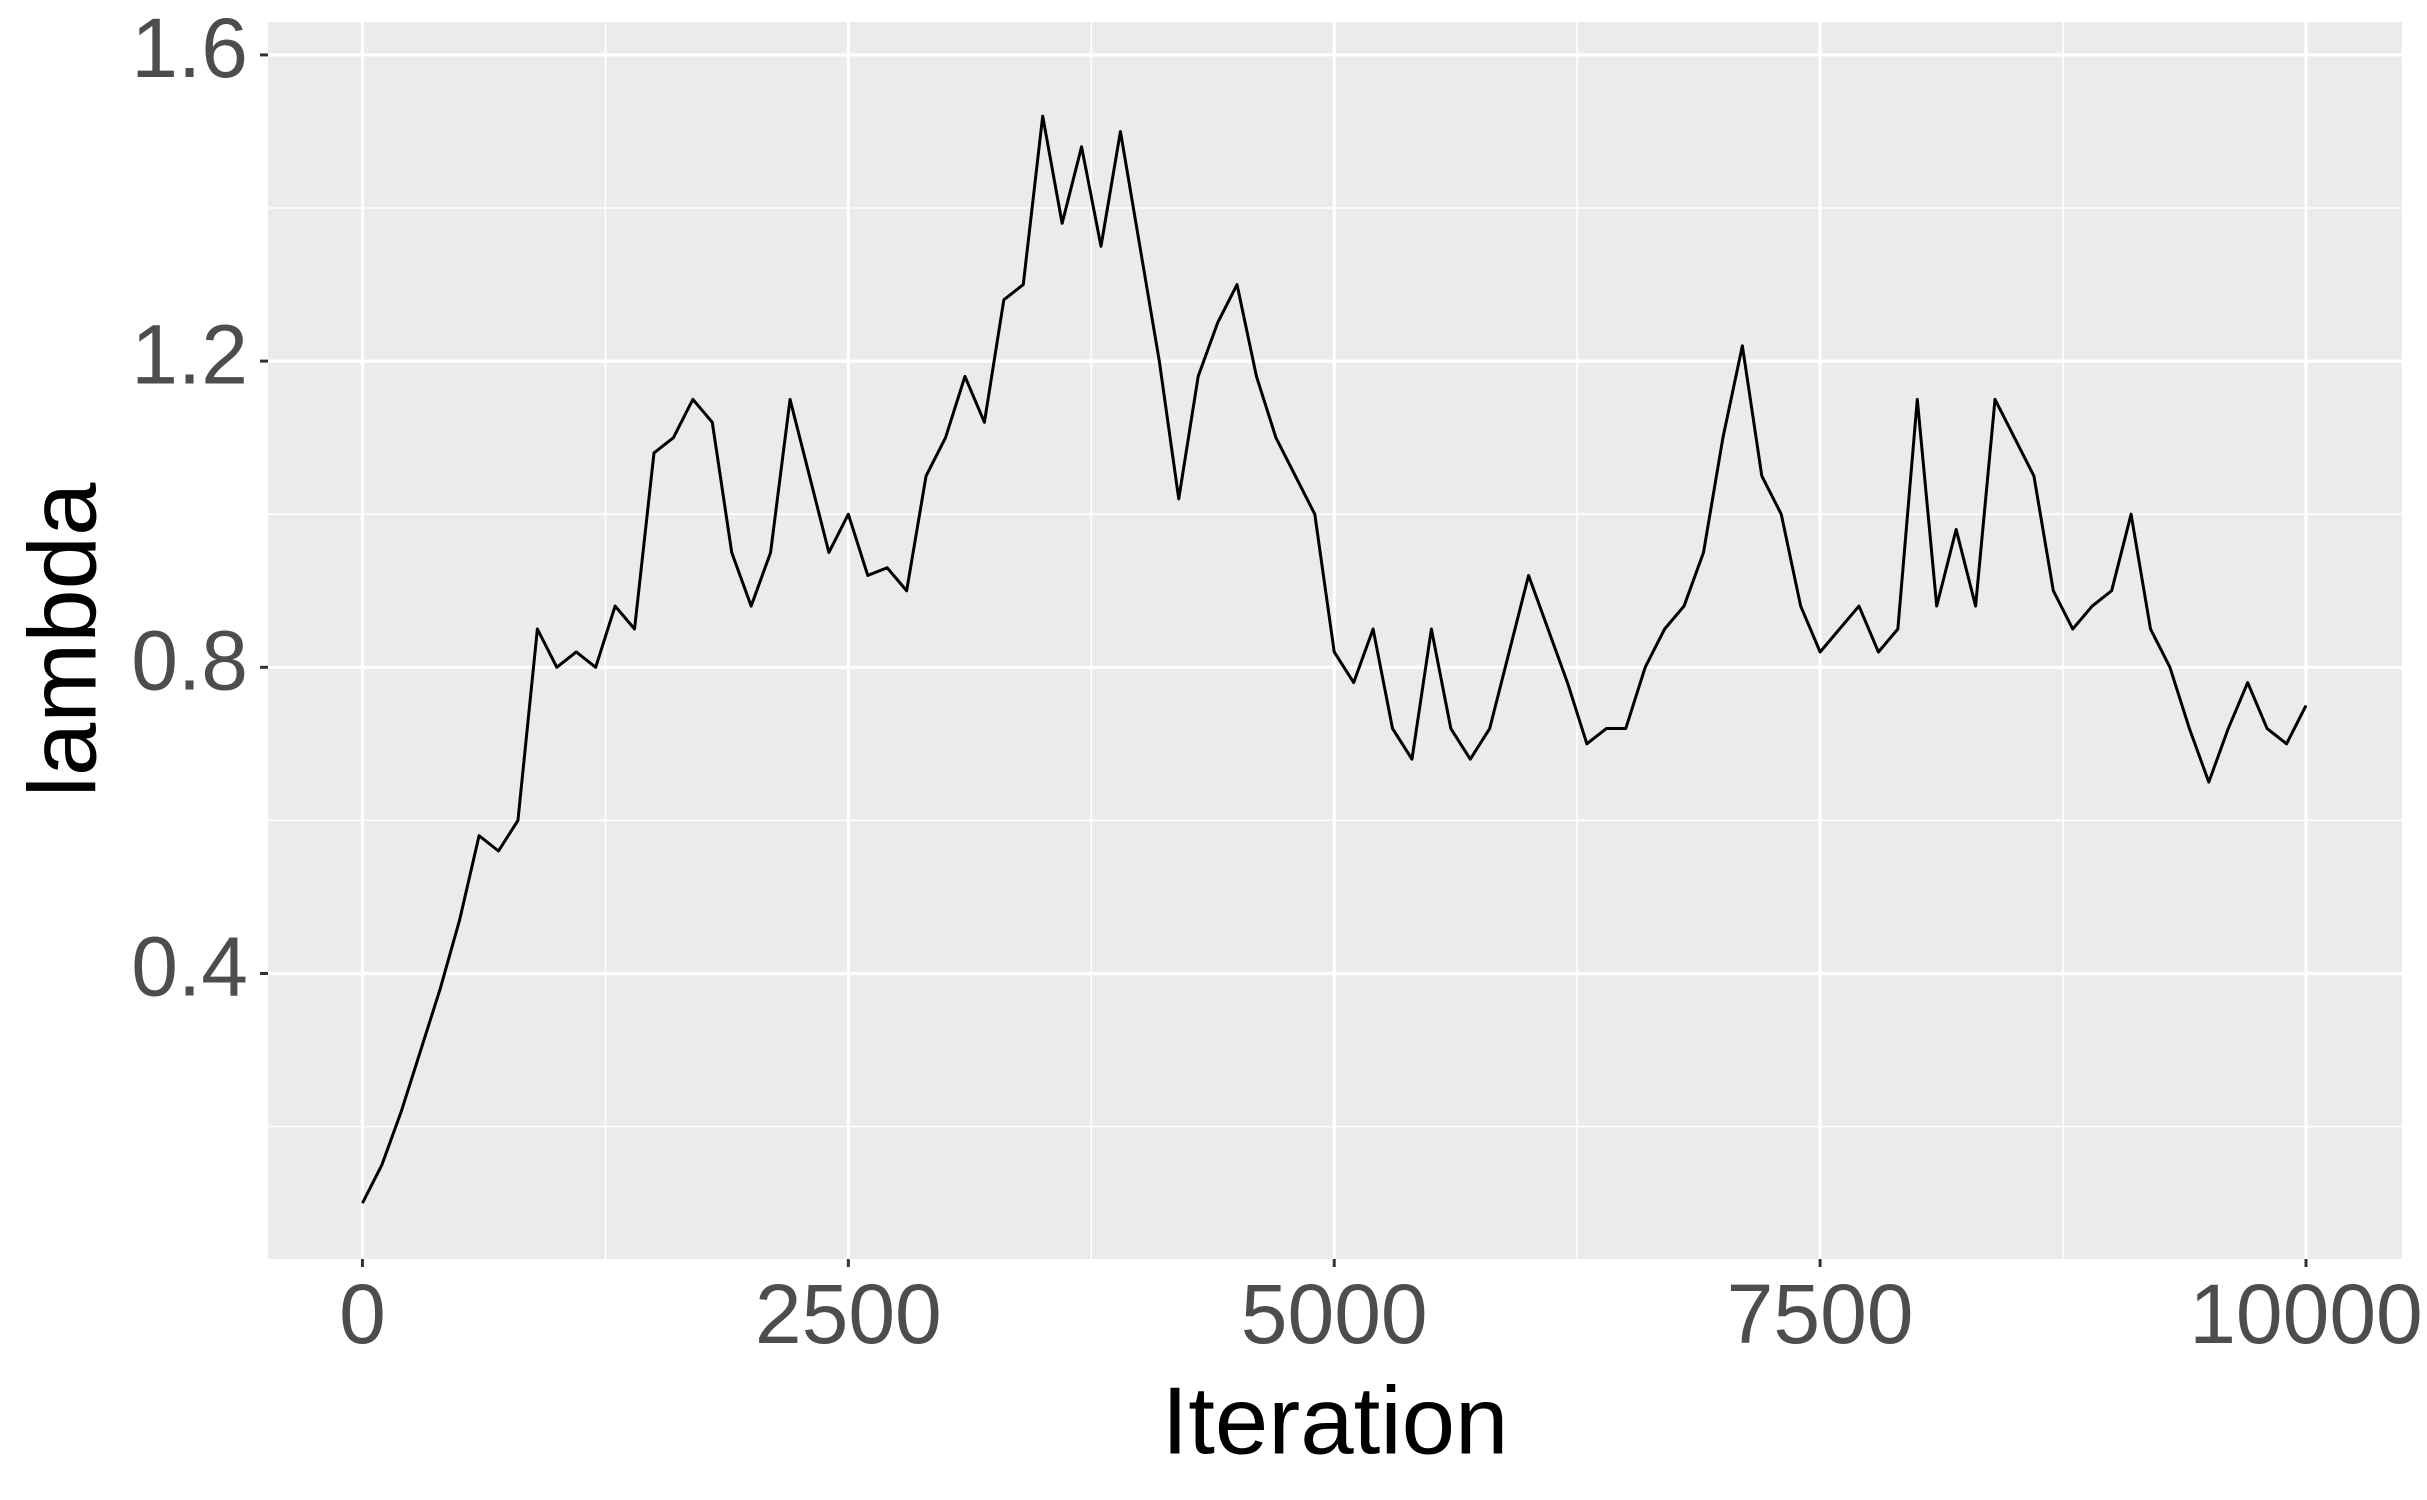 The height and width of the screenshot is (1500, 2427). I want to click on y-axis-title: lambda, so click(62, 639).